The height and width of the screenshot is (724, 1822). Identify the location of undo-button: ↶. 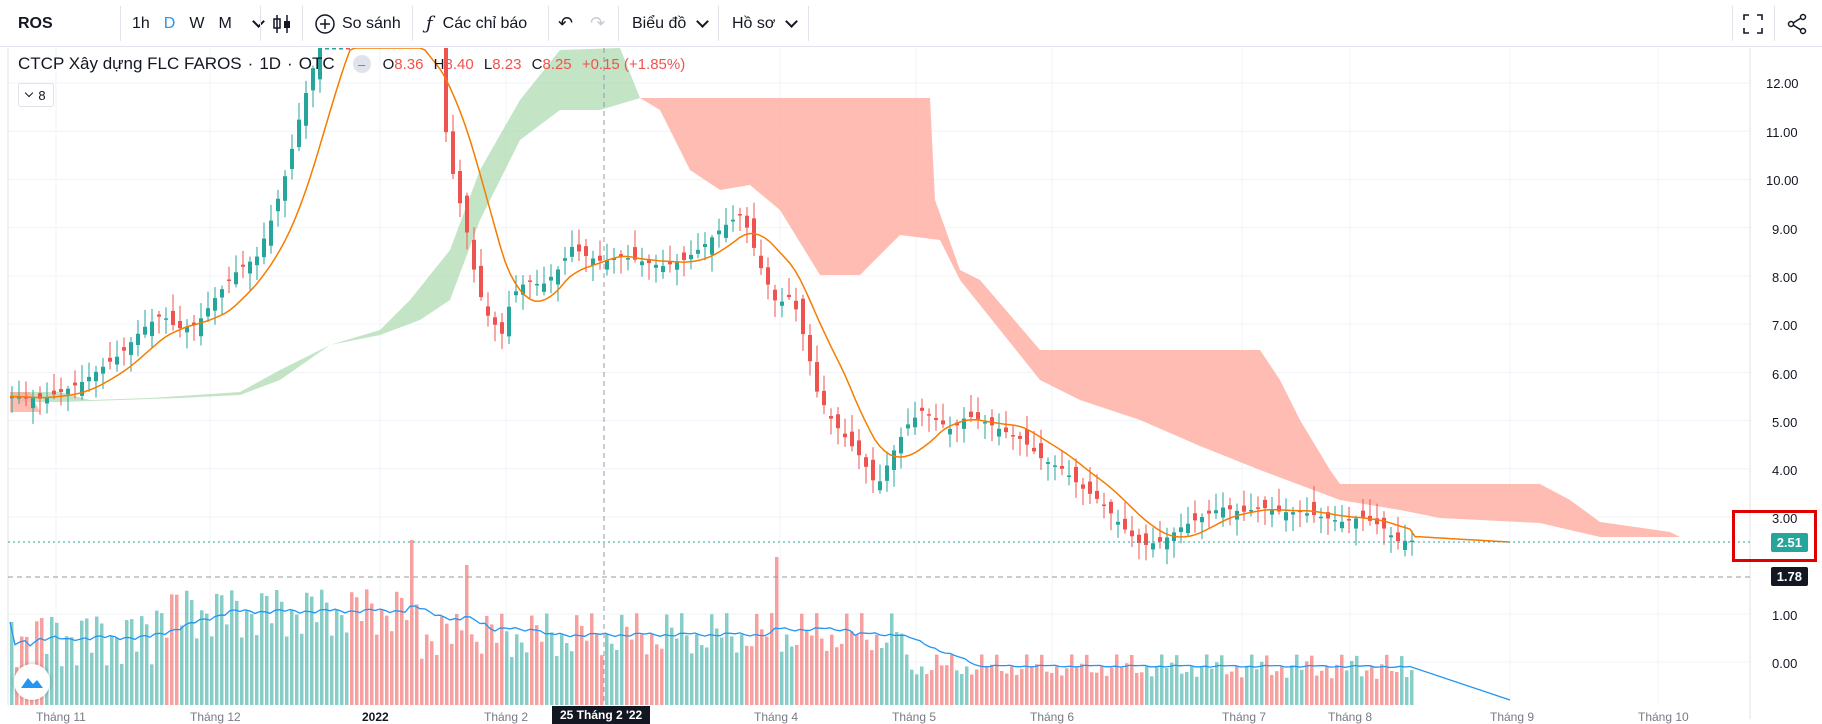
(565, 23).